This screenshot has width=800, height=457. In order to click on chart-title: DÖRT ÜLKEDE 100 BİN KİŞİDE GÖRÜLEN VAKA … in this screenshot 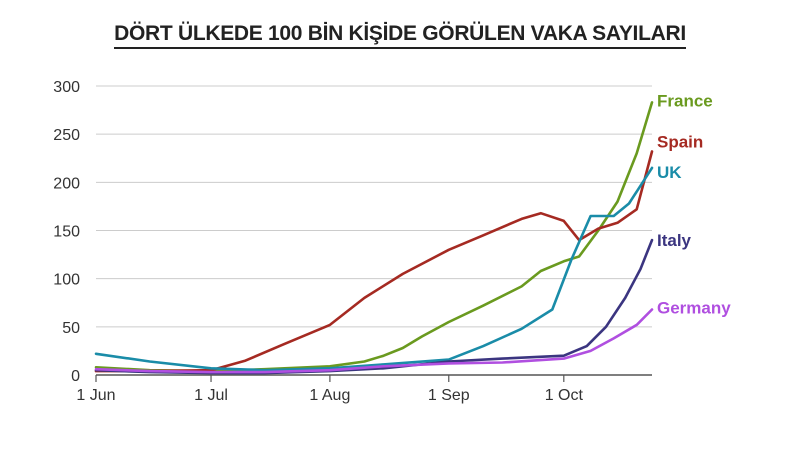, I will do `click(400, 35)`.